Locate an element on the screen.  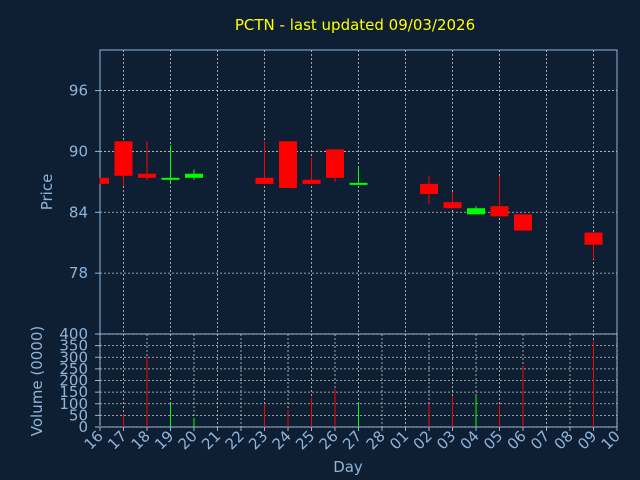
volume-y-tick-label: 50 is located at coordinates (78, 415).